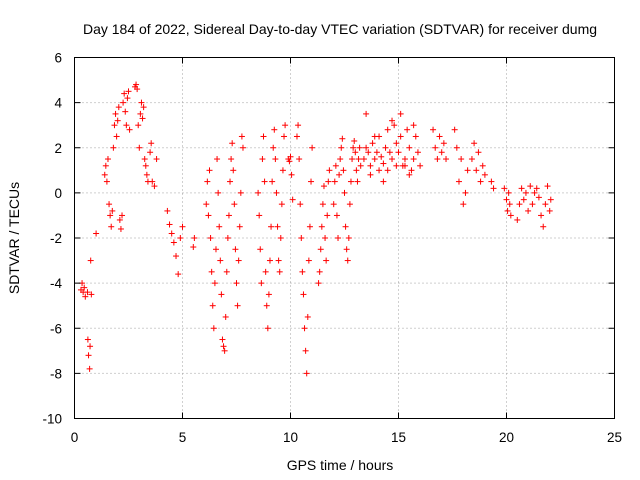 The image size is (640, 480). Describe the element at coordinates (56, 238) in the screenshot. I see `y-tick-label: -2` at that location.